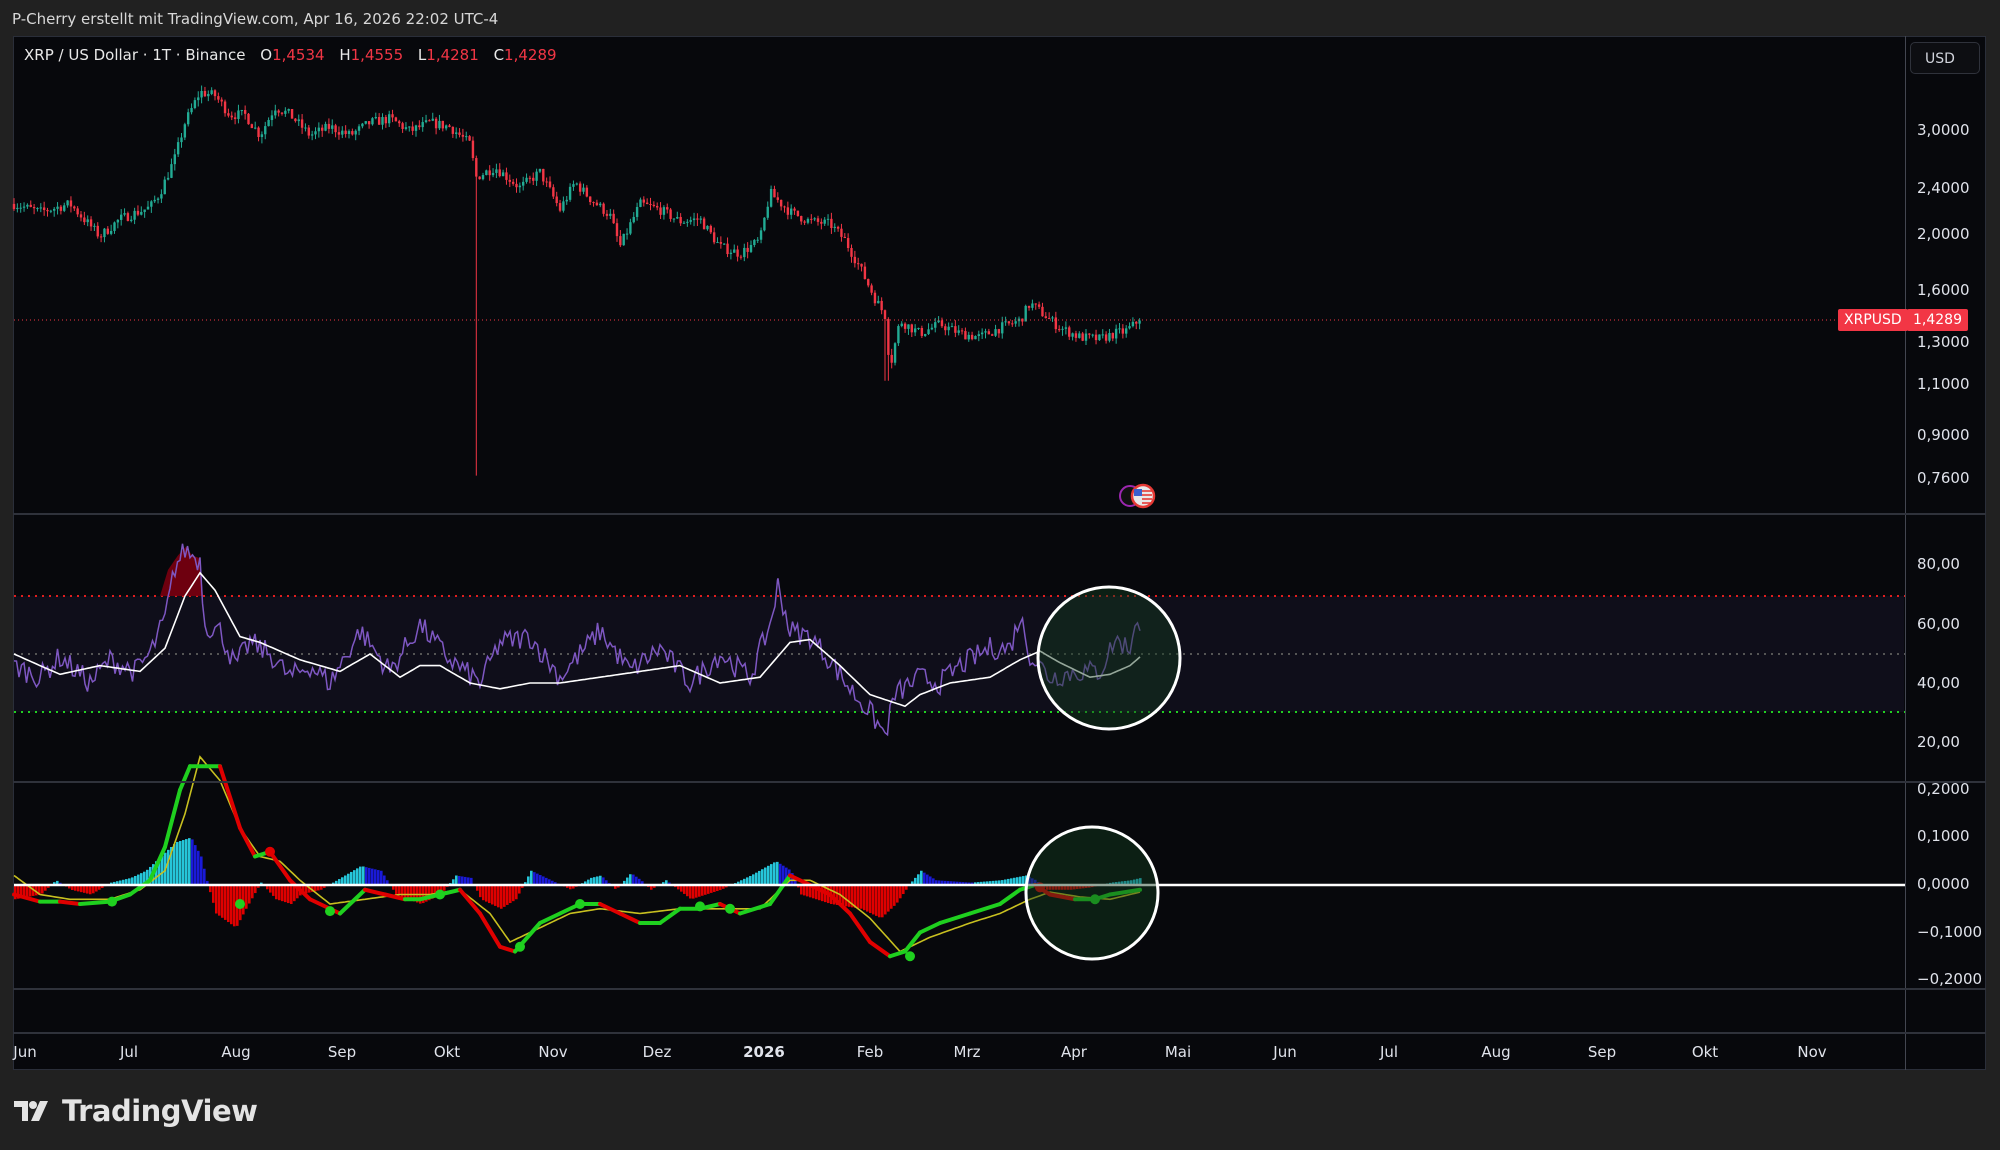 Image resolution: width=2000 pixels, height=1150 pixels. I want to click on low-value: 1,4281, so click(452, 55).